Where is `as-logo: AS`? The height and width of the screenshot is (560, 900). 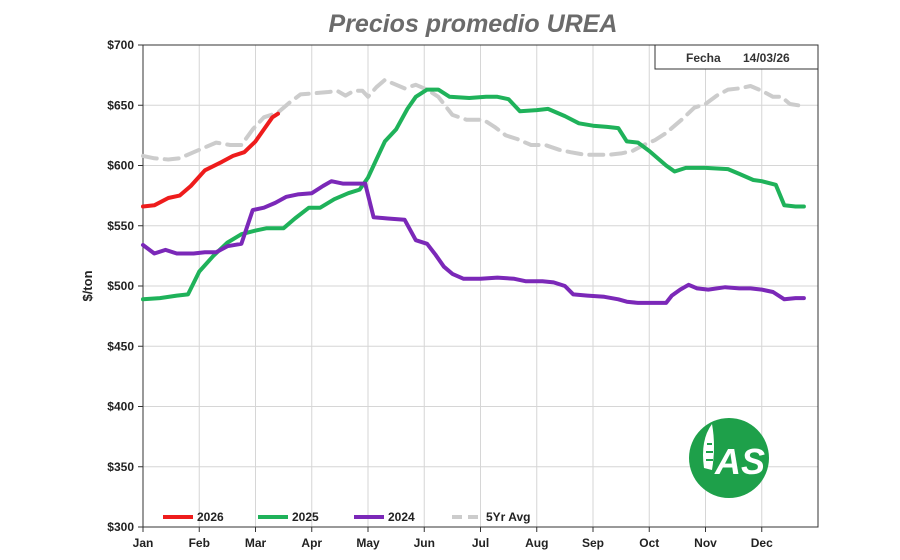 as-logo: AS is located at coordinates (729, 458).